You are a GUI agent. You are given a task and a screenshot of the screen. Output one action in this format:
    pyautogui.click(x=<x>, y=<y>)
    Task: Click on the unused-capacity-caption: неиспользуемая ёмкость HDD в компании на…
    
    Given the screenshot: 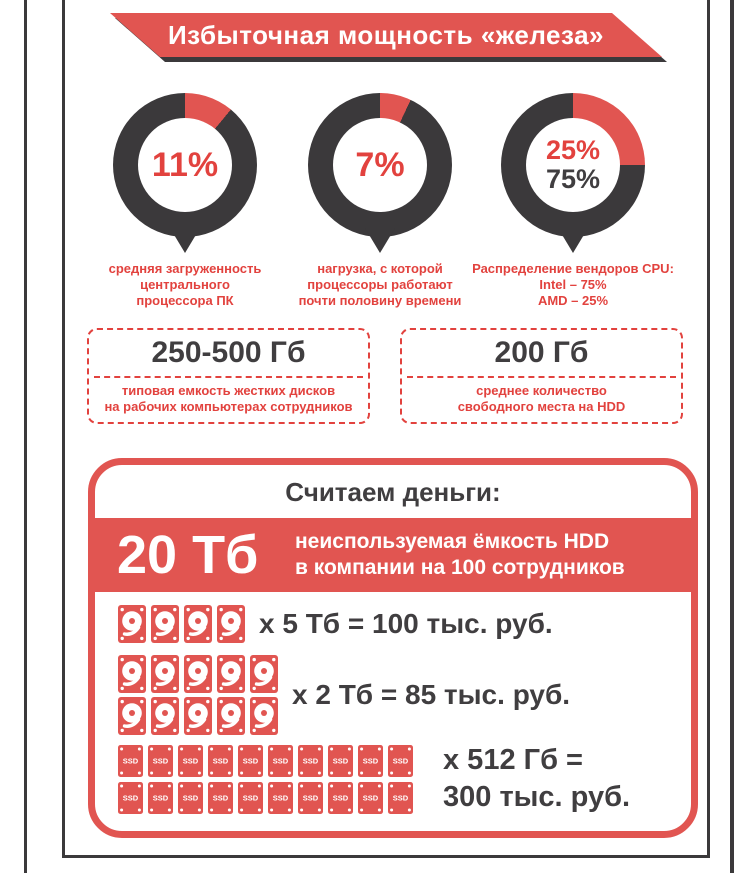 What is the action you would take?
    pyautogui.click(x=460, y=555)
    